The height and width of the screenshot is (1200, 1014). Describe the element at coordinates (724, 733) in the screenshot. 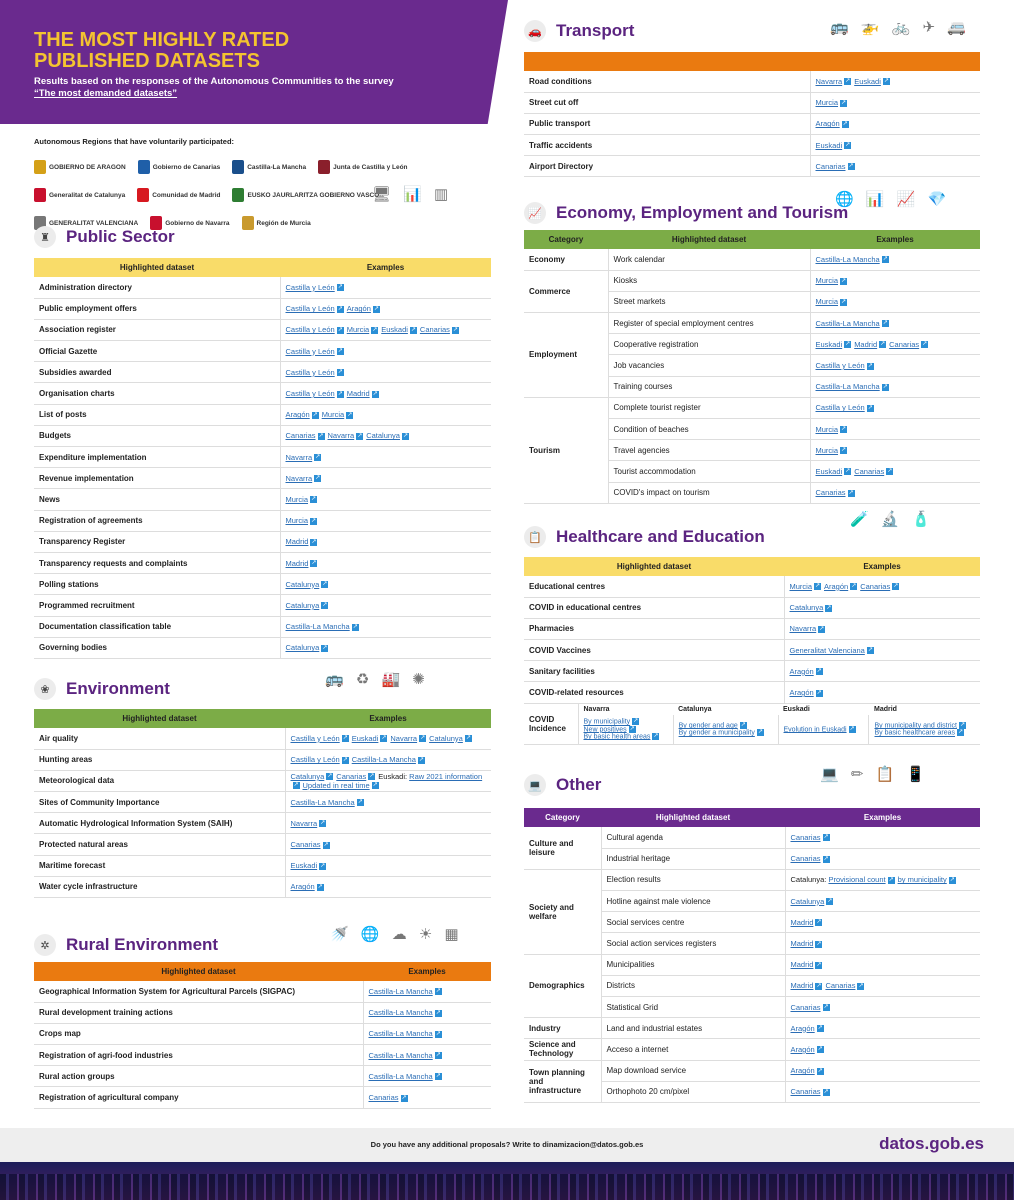

I see `example-link: By gender a municipality` at that location.